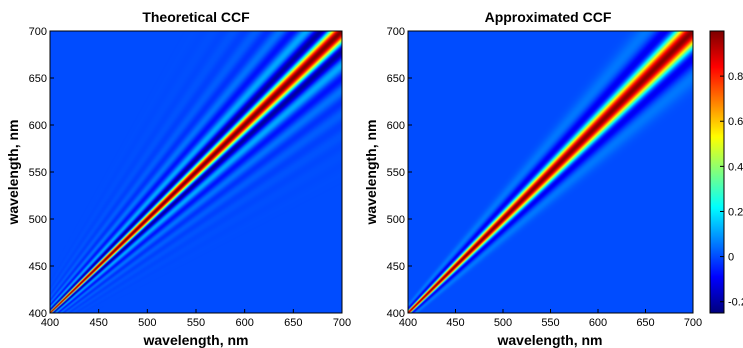 The height and width of the screenshot is (348, 743). I want to click on colorbar-tick-label: 0.2, so click(735, 212).